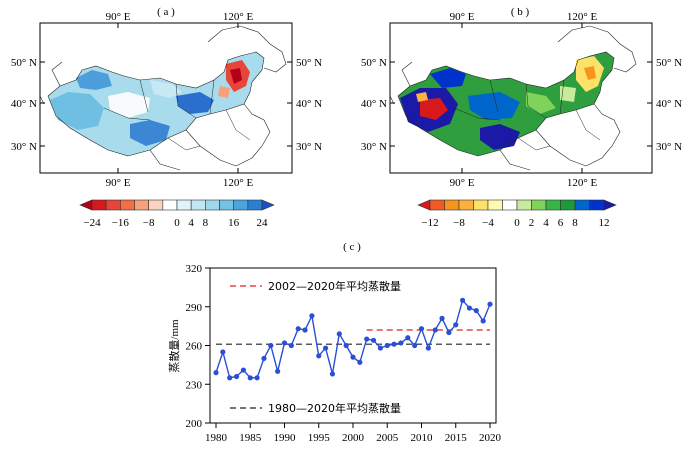  What do you see at coordinates (236, 376) in the screenshot?
I see `data-point-1983` at bounding box center [236, 376].